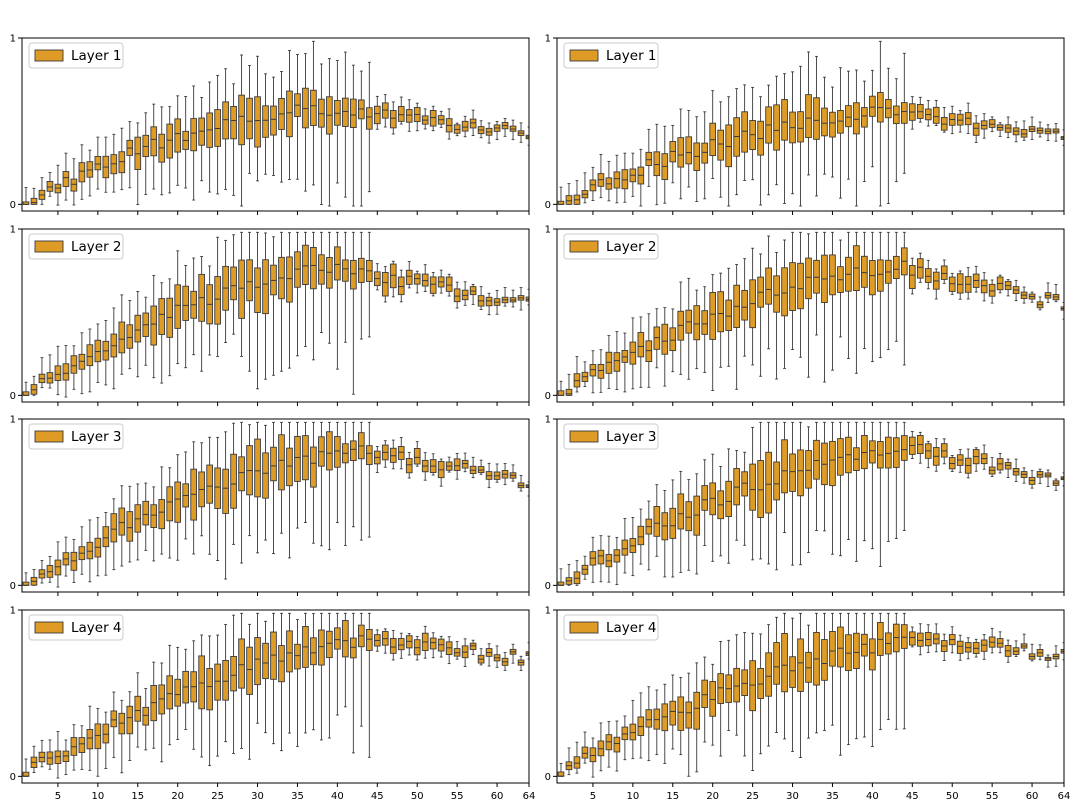  Describe the element at coordinates (96, 247) in the screenshot. I see `legend-label: Layer 2` at that location.